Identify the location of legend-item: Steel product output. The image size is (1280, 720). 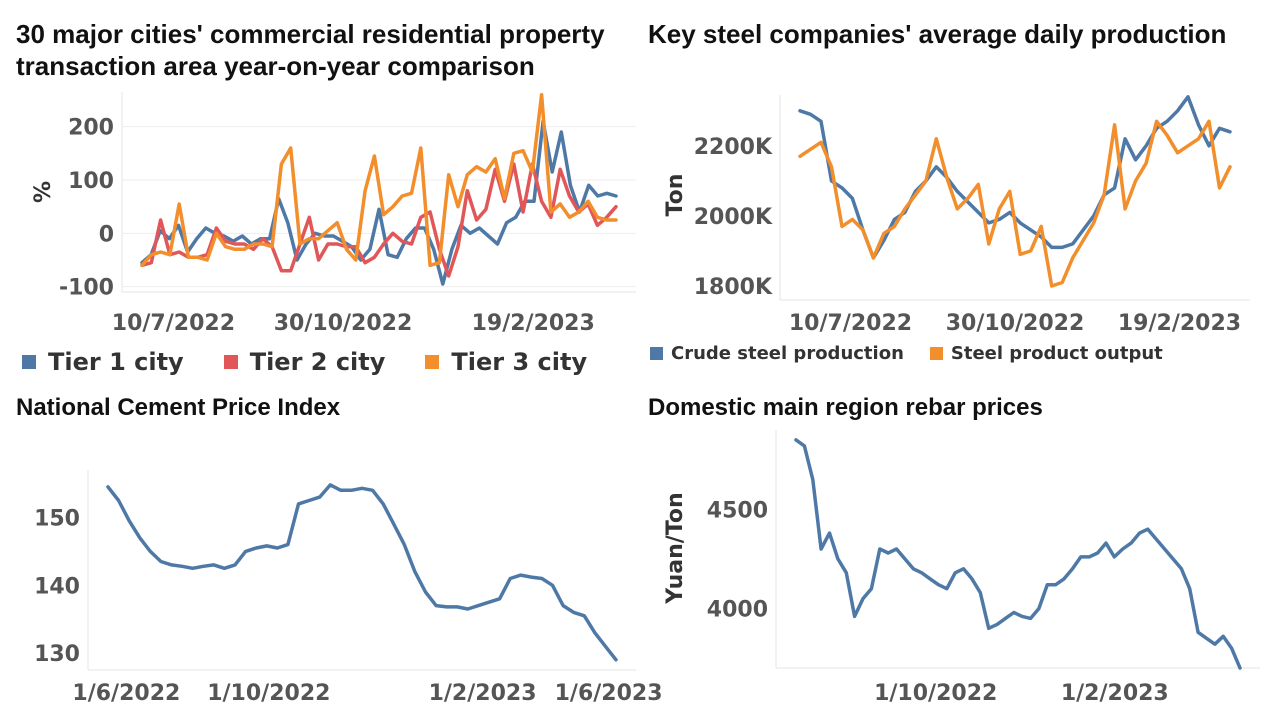
(1046, 353).